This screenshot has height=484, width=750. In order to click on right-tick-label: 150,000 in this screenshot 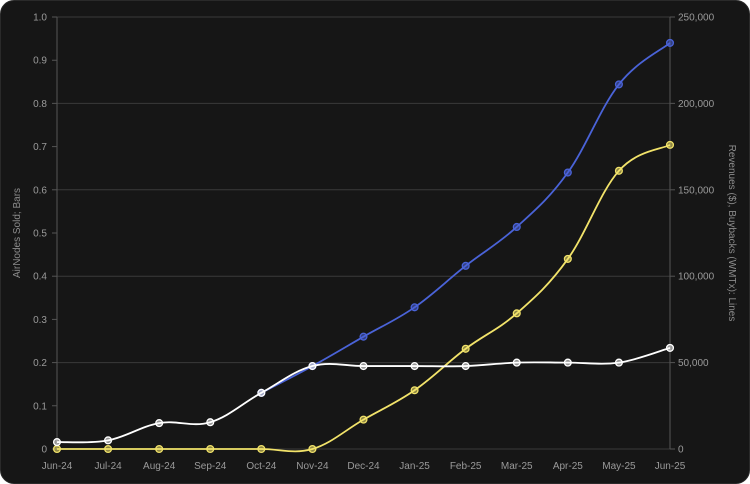, I will do `click(696, 190)`.